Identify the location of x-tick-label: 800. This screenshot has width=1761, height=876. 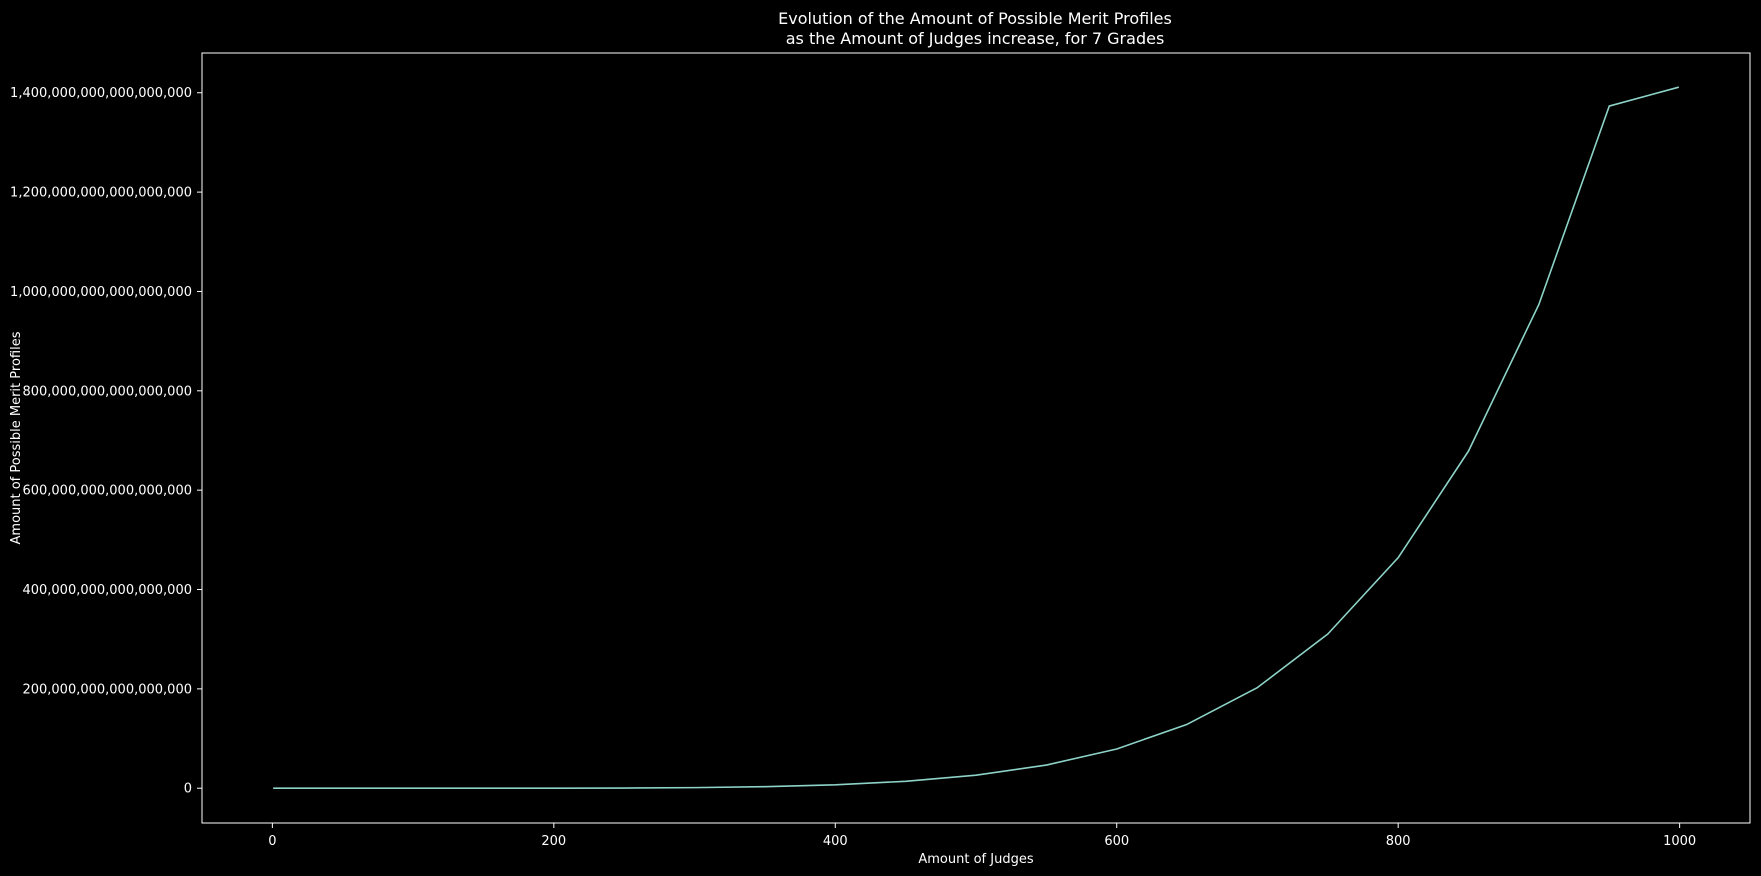
(1398, 841).